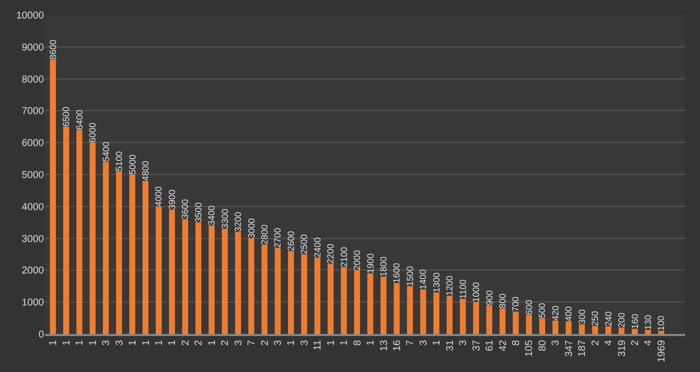  What do you see at coordinates (251, 228) in the screenshot?
I see `data-label: 3000` at bounding box center [251, 228].